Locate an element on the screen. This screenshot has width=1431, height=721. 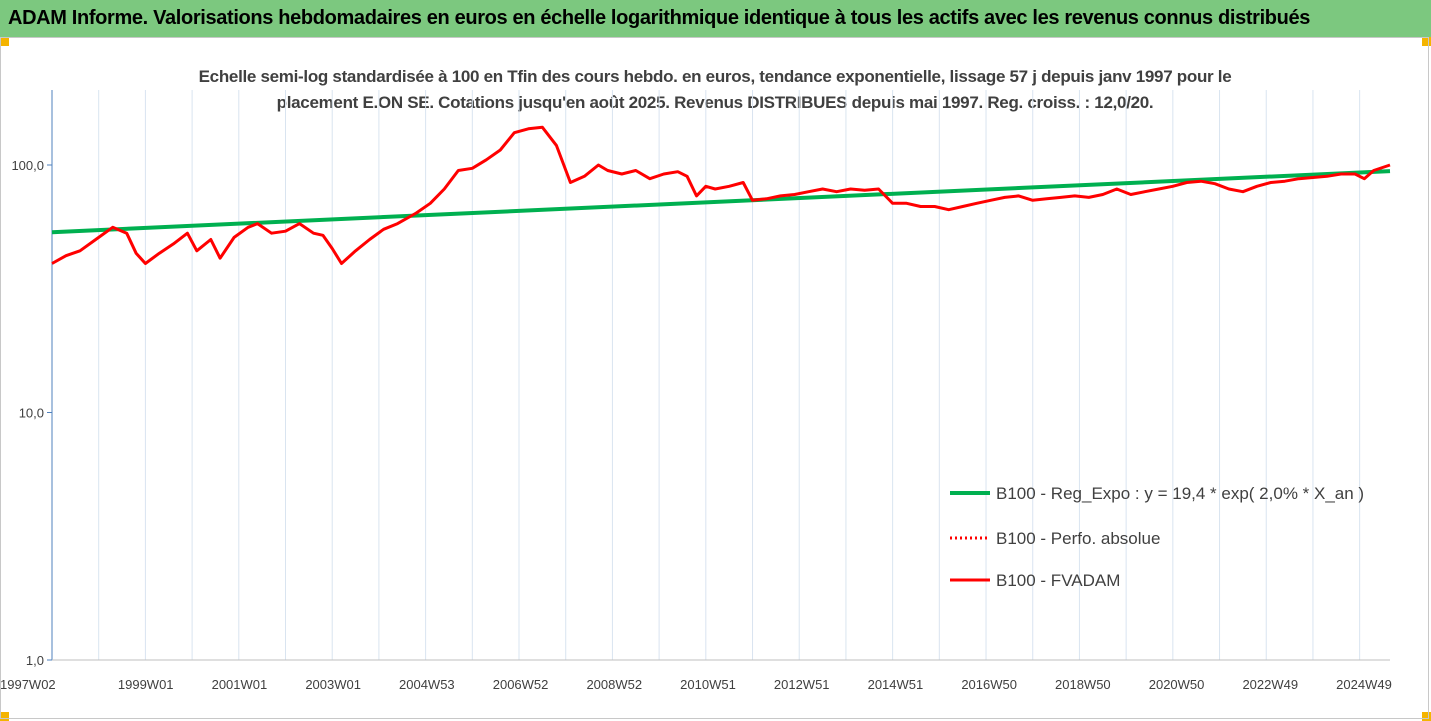
x-tick-label: 2012W51 is located at coordinates (802, 684).